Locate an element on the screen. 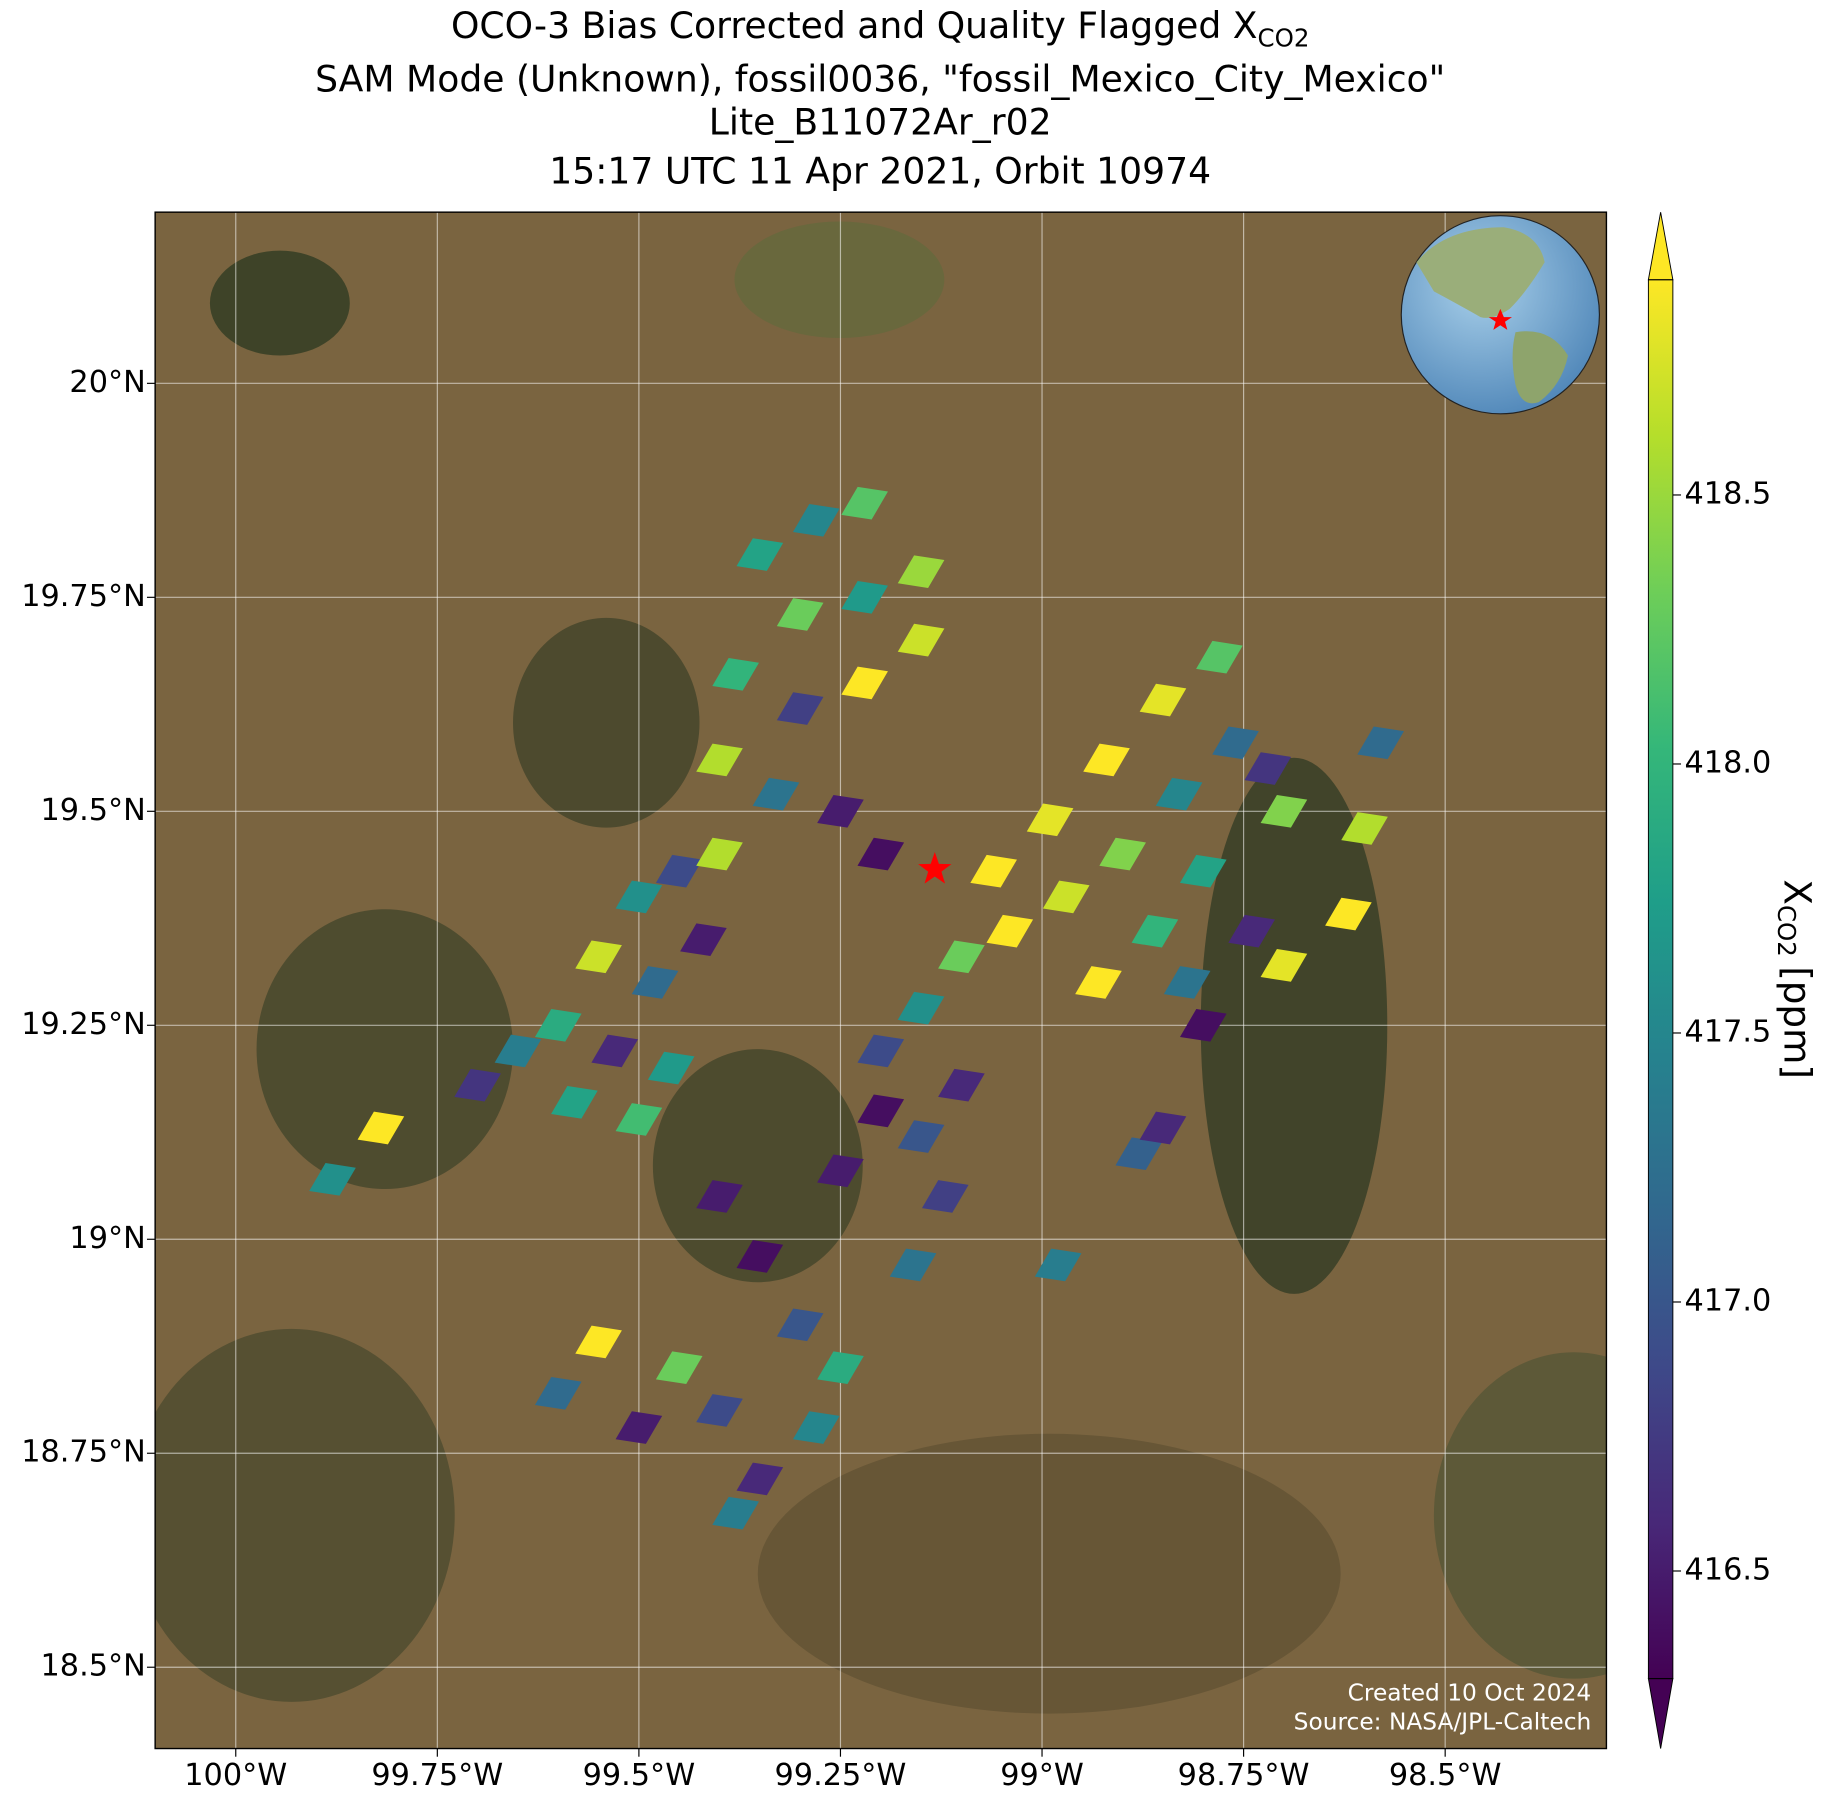  y-tick-label: 20°N is located at coordinates (107, 382).